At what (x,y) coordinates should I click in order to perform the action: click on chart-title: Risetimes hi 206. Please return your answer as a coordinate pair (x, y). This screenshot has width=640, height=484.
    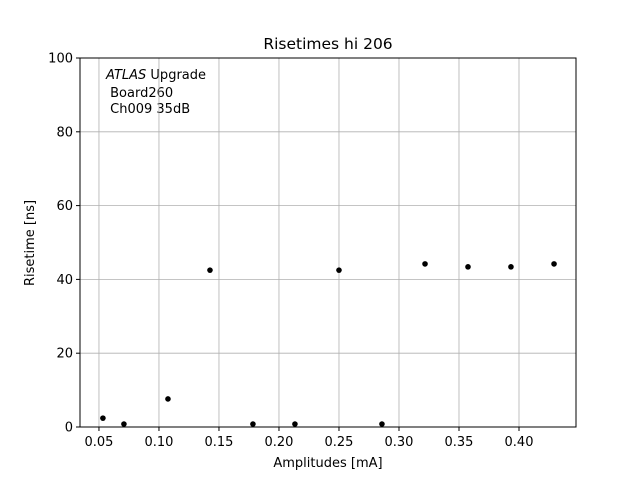
    Looking at the image, I should click on (327, 44).